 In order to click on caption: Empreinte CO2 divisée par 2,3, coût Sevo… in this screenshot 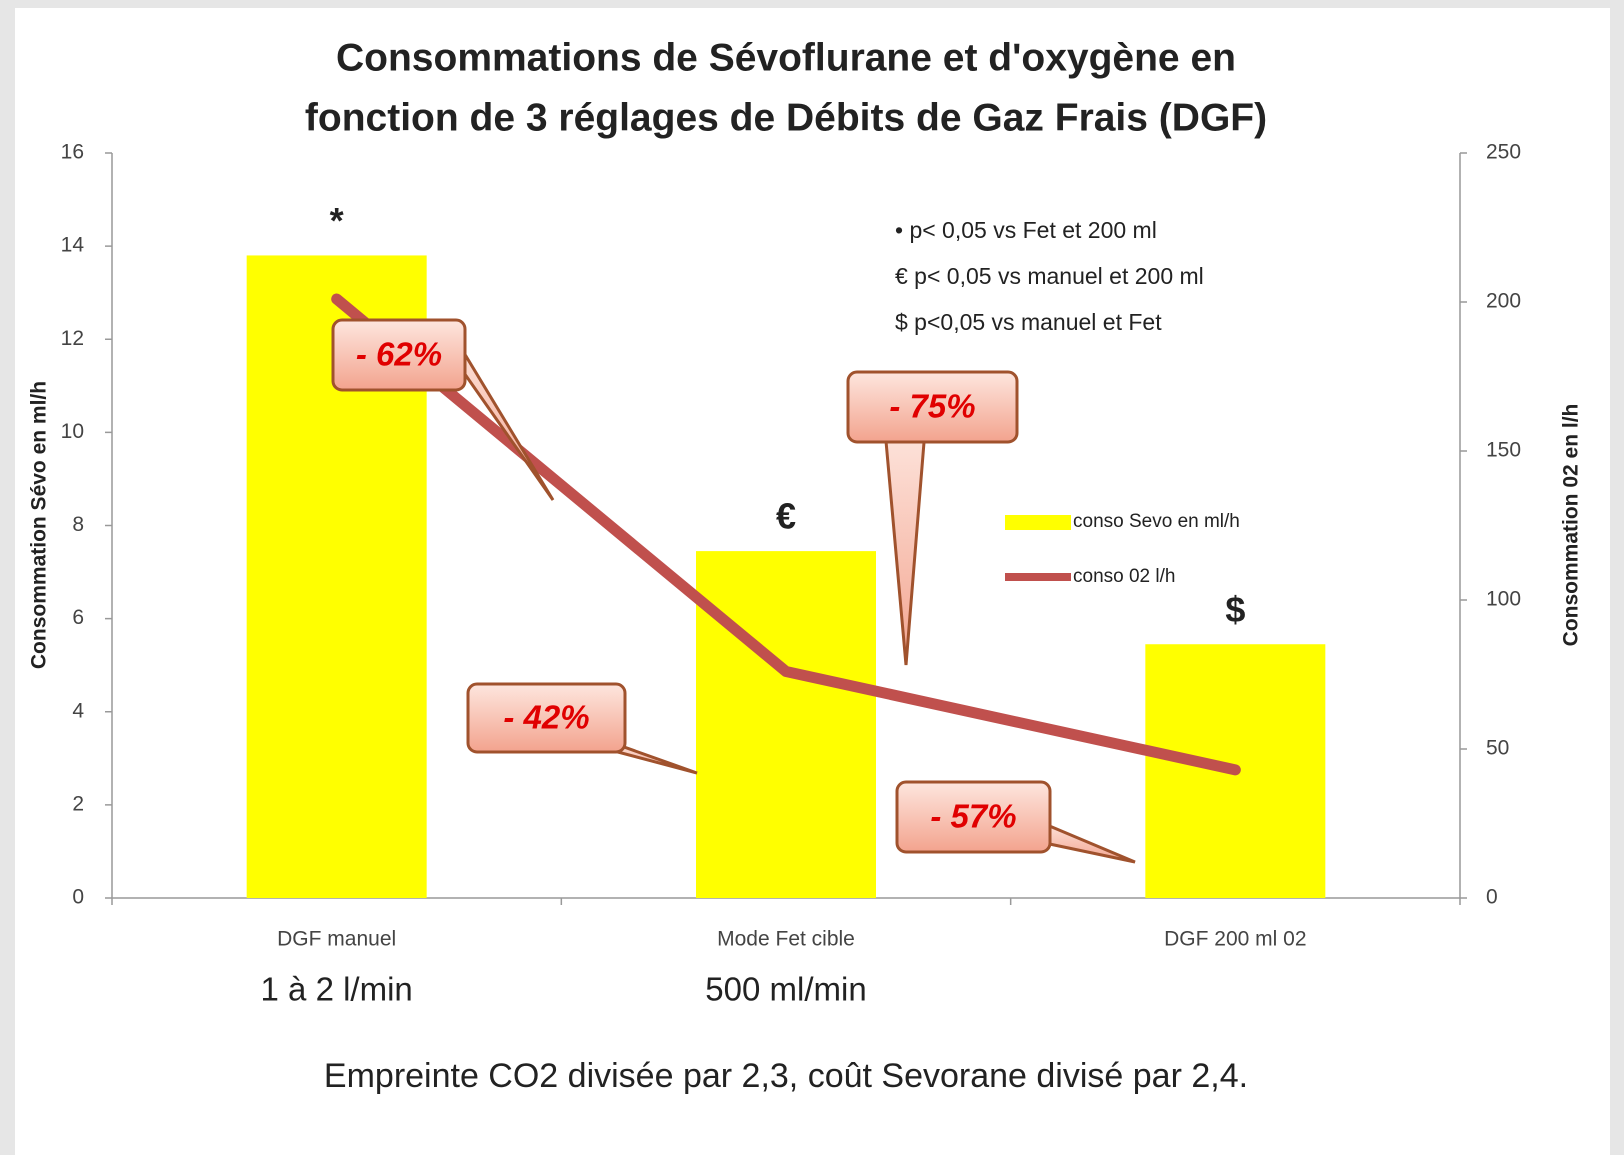, I will do `click(786, 1076)`.